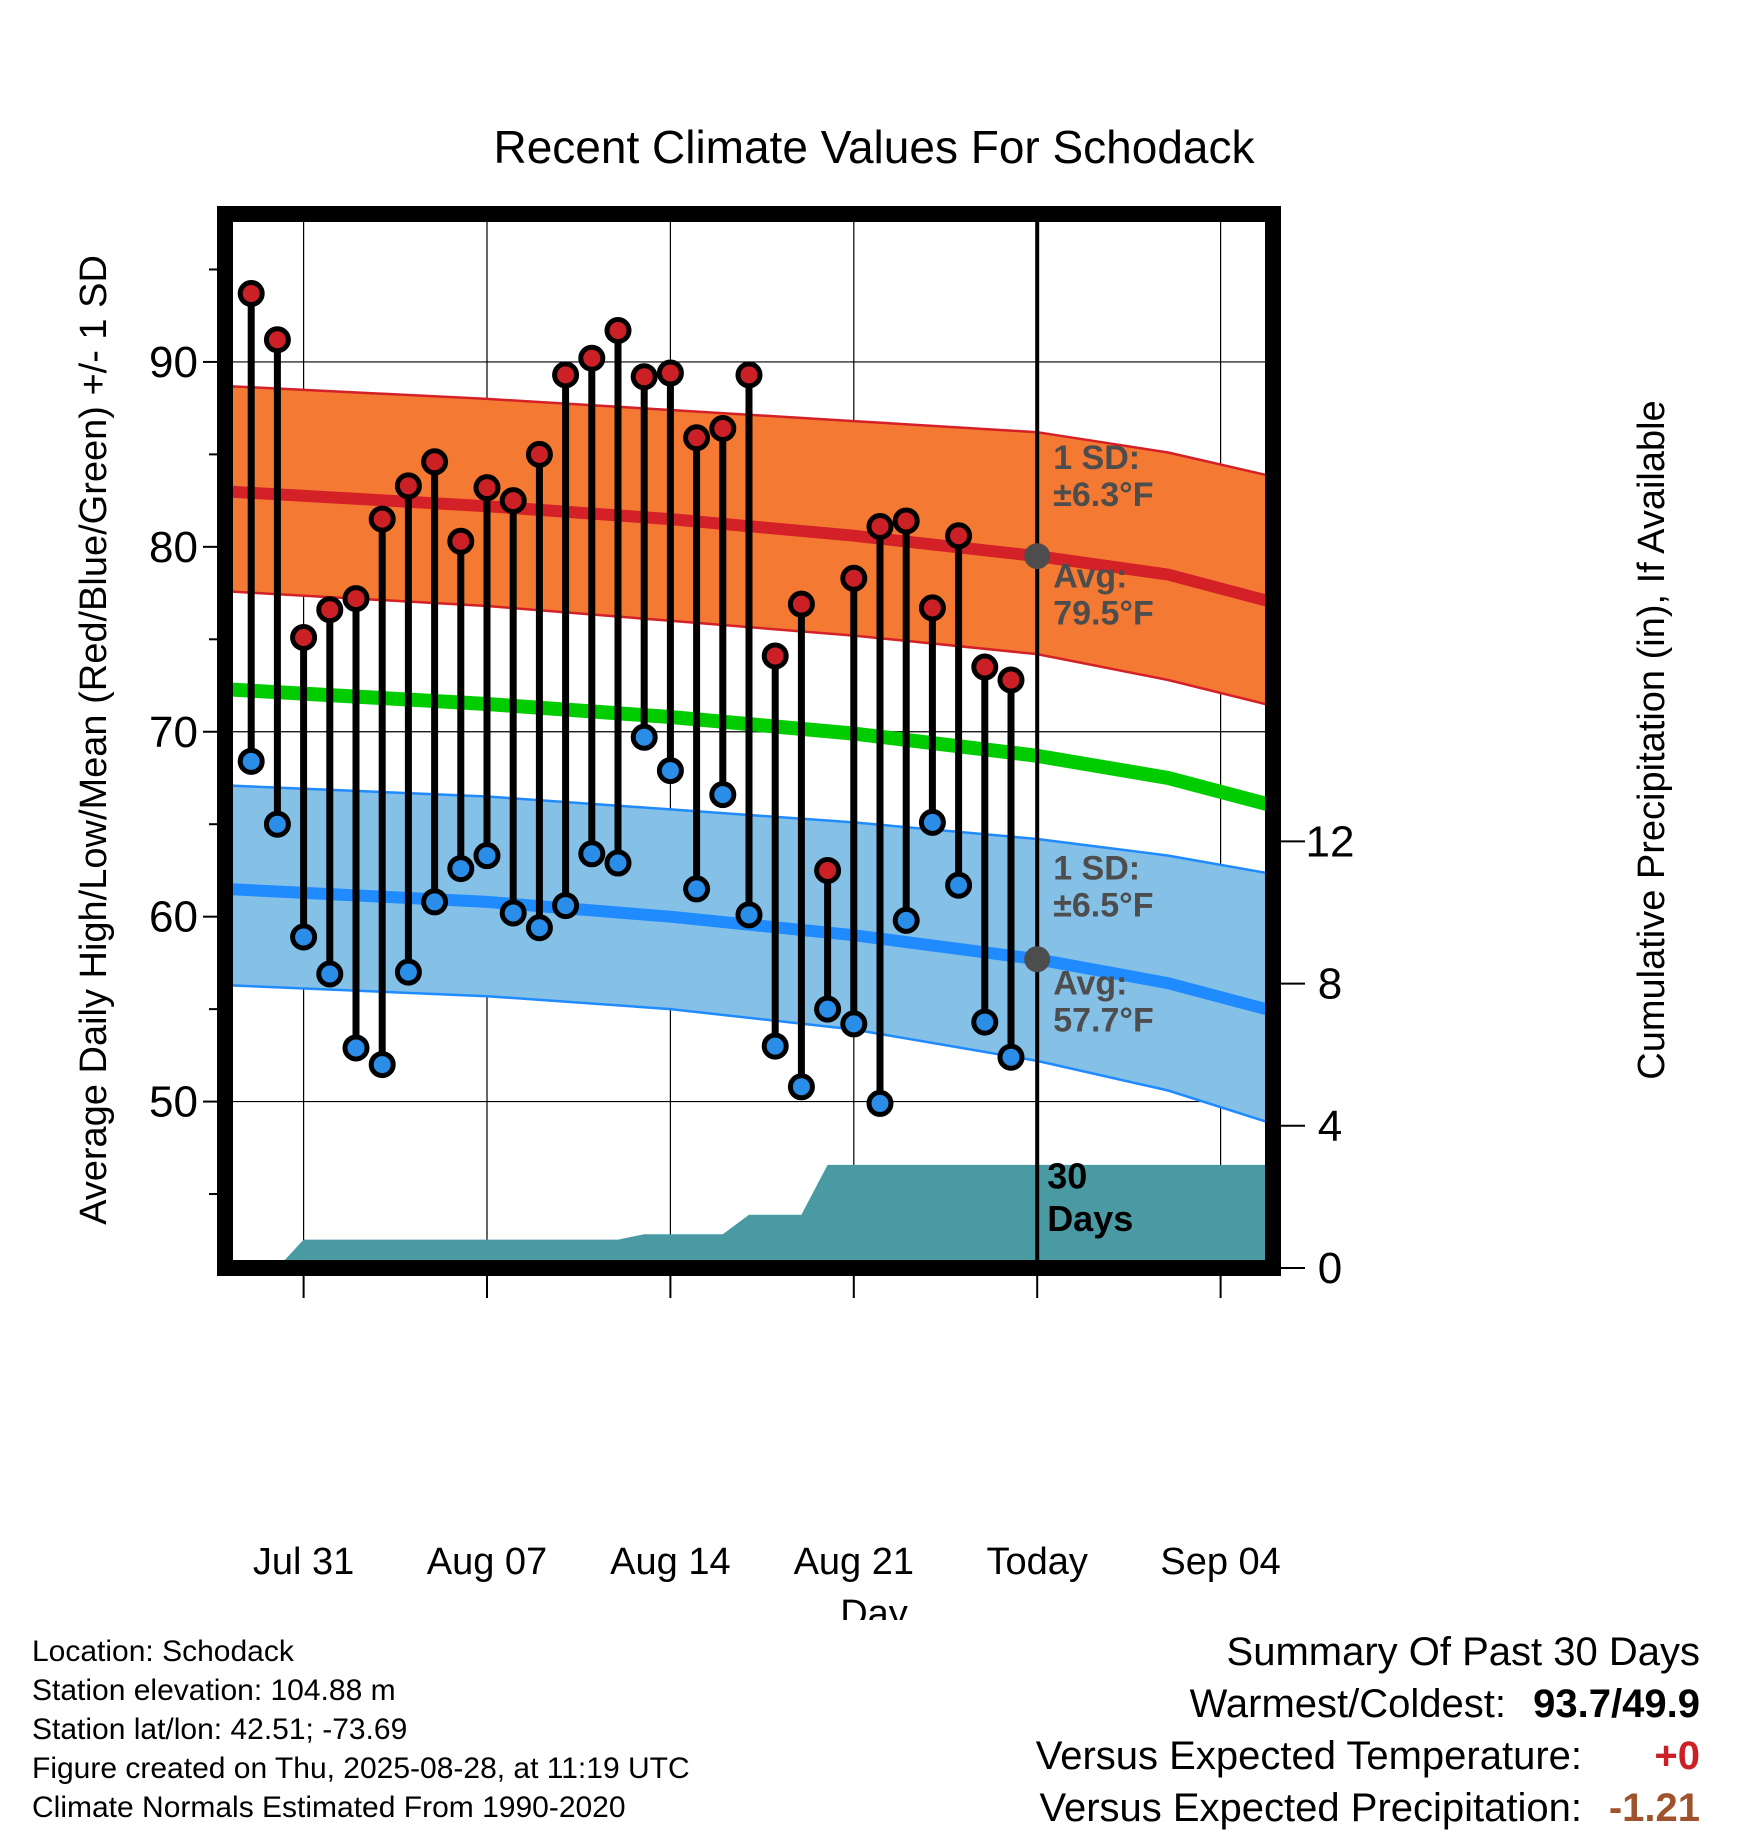 The height and width of the screenshot is (1834, 1748). What do you see at coordinates (1096, 869) in the screenshot?
I see `low-sd-label: 1 SD:` at bounding box center [1096, 869].